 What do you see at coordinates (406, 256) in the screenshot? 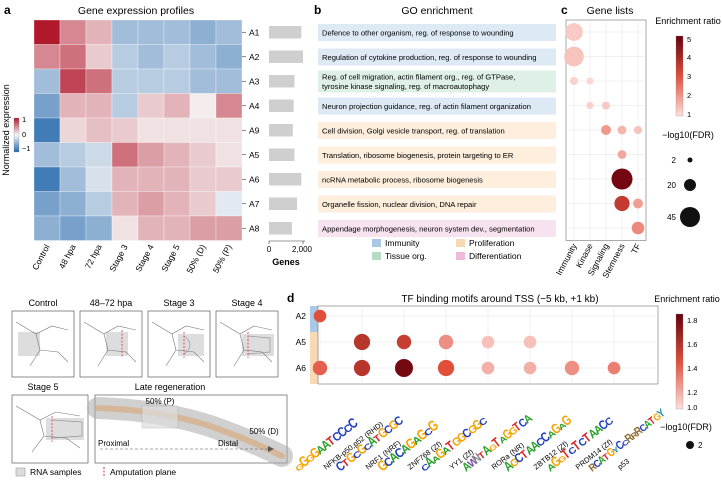
I see `go-legend-label: Tissue org.` at bounding box center [406, 256].